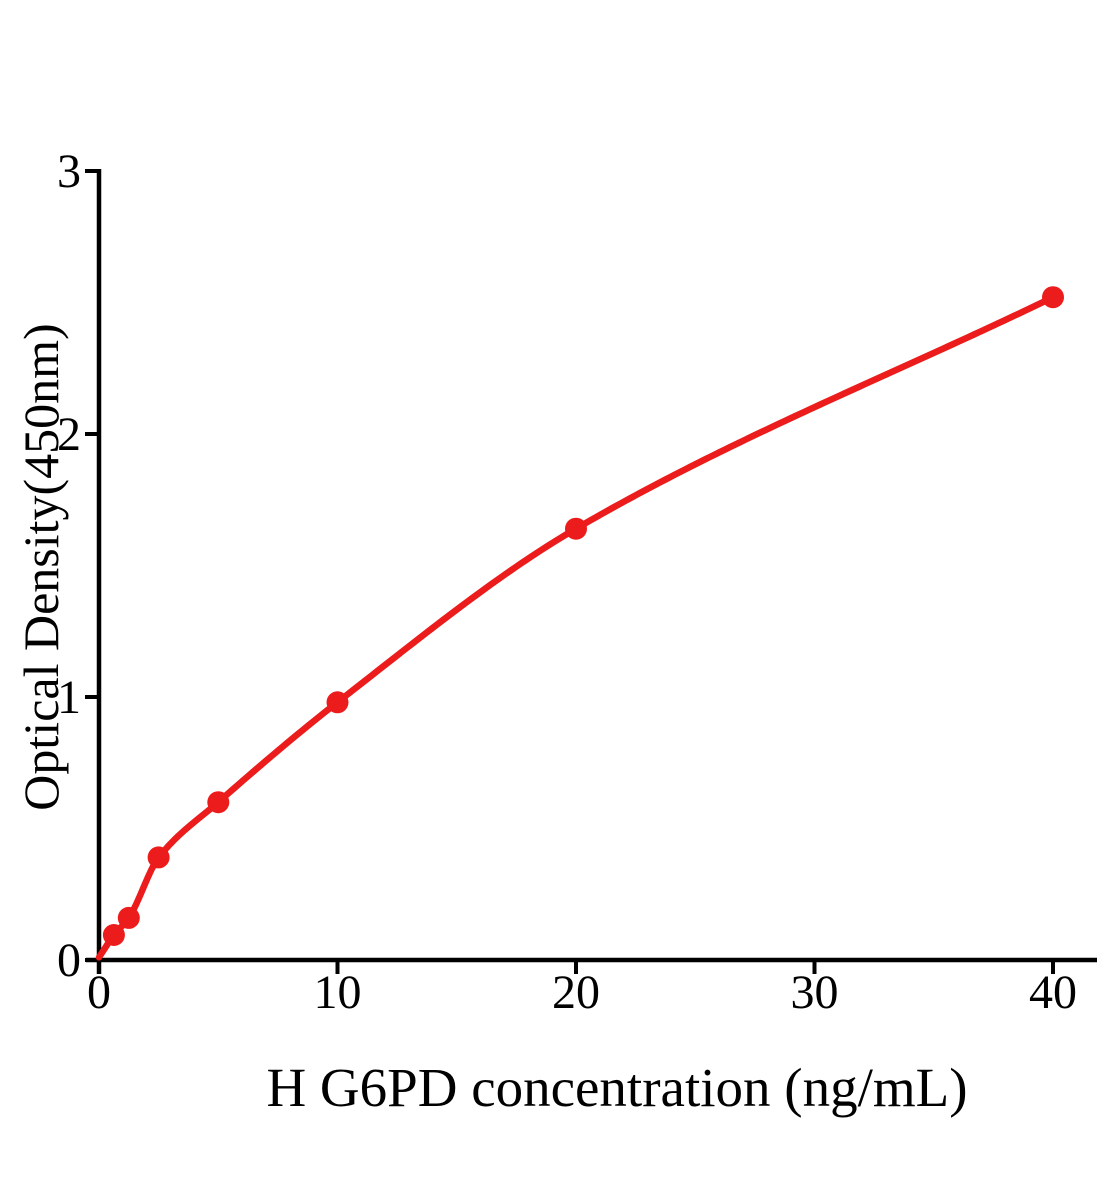  Describe the element at coordinates (1053, 992) in the screenshot. I see `x-tick-label: 40` at that location.